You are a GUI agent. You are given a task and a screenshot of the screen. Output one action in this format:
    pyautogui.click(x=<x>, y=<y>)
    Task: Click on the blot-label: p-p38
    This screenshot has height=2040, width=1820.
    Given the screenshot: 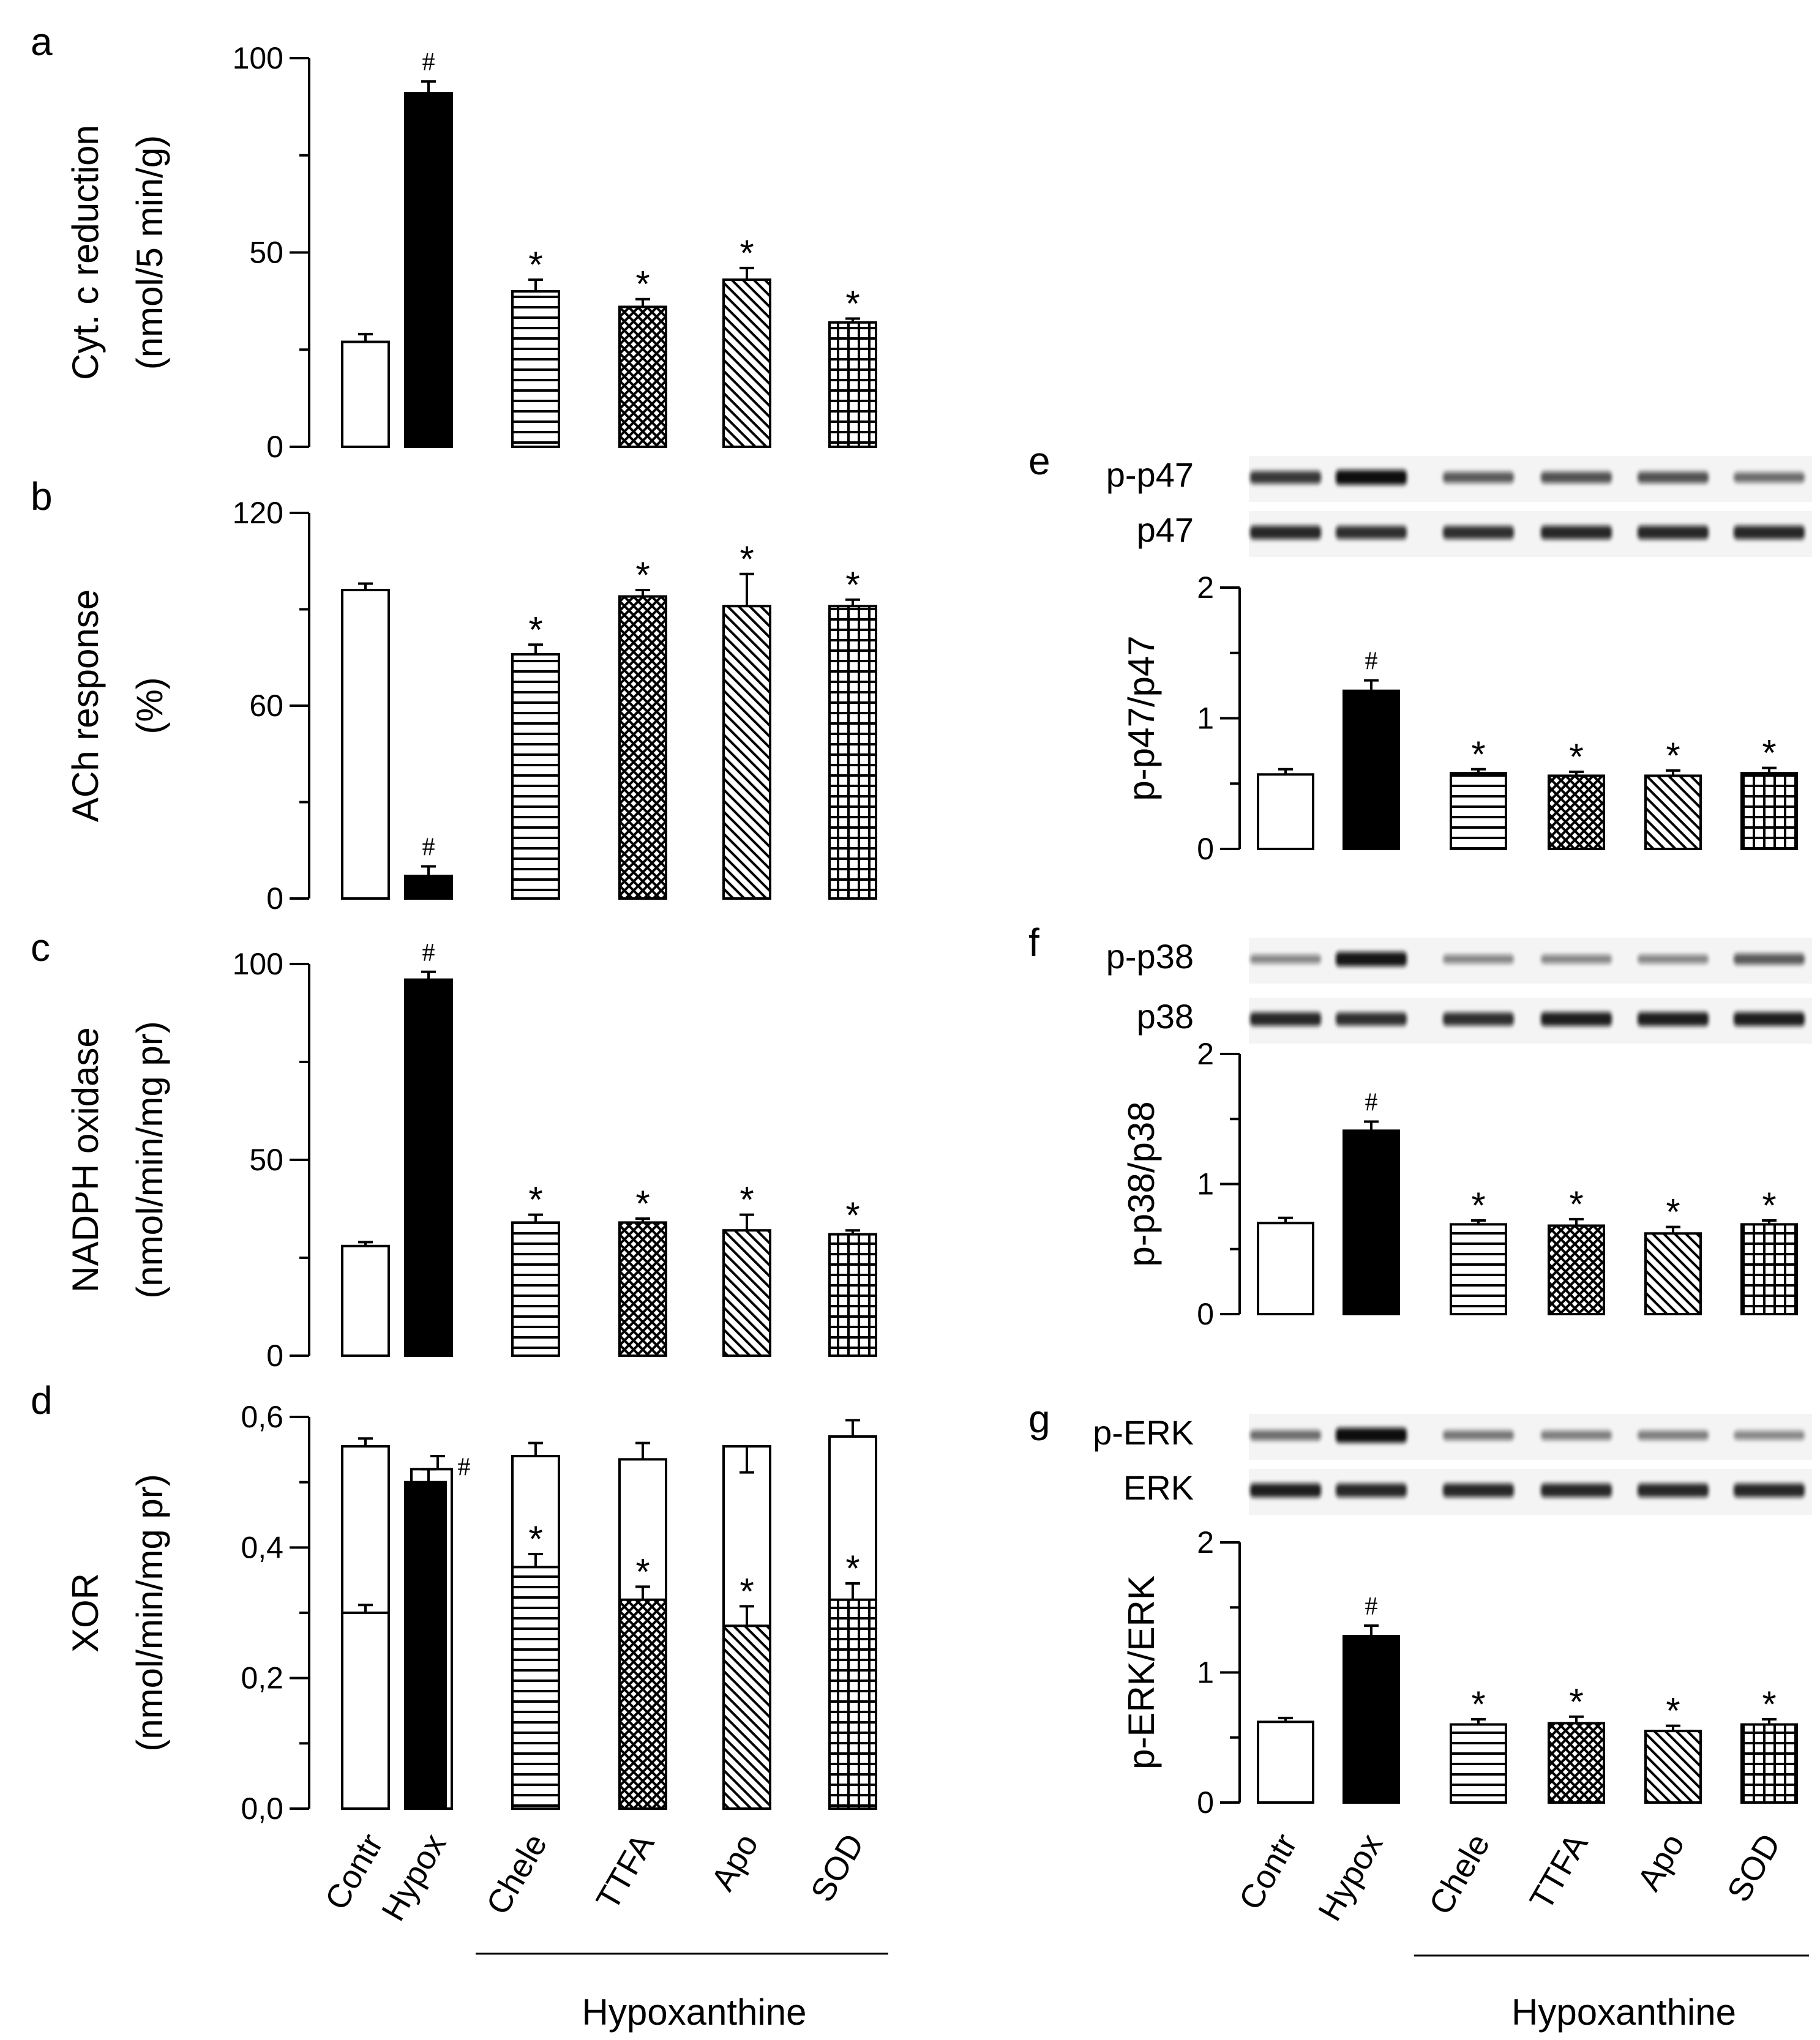 What is the action you would take?
    pyautogui.click(x=1150, y=956)
    